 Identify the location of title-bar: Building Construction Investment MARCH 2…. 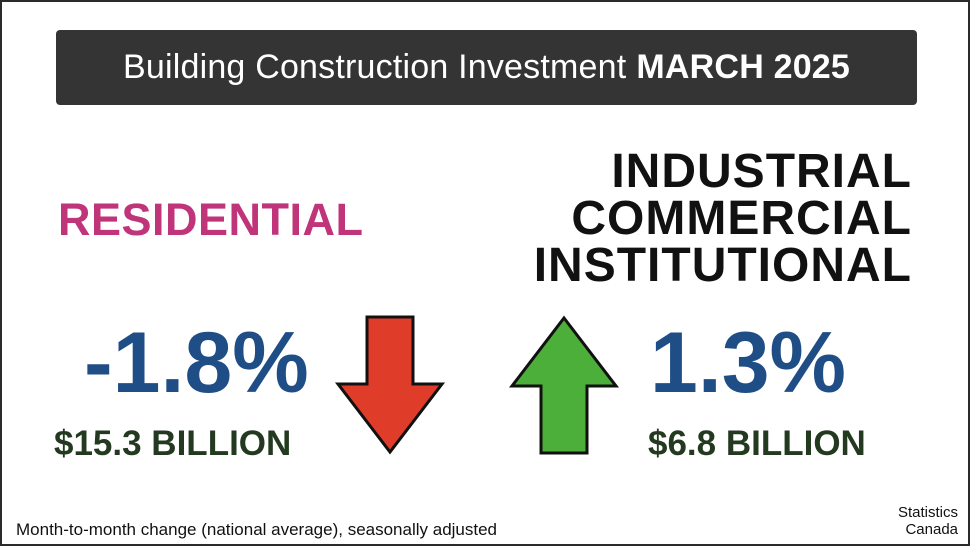
(486, 67).